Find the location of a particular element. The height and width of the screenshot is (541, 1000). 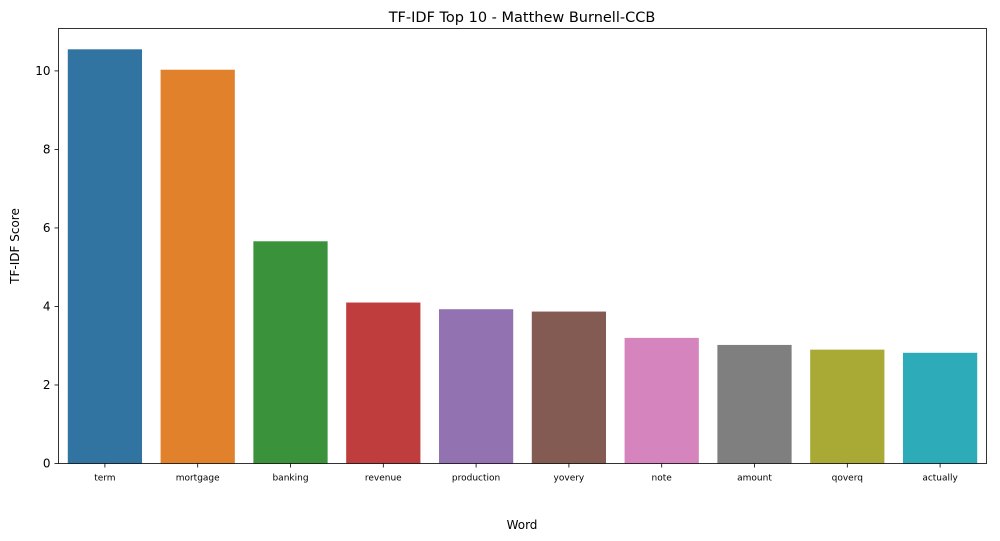

bar-actually is located at coordinates (940, 408).